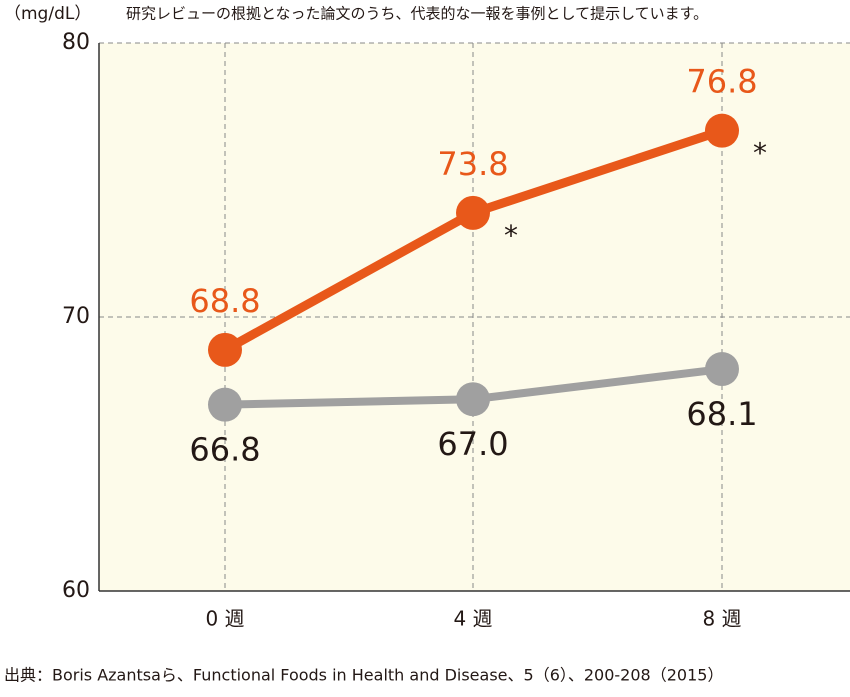  I want to click on y-tick-label: 80, so click(76, 42).